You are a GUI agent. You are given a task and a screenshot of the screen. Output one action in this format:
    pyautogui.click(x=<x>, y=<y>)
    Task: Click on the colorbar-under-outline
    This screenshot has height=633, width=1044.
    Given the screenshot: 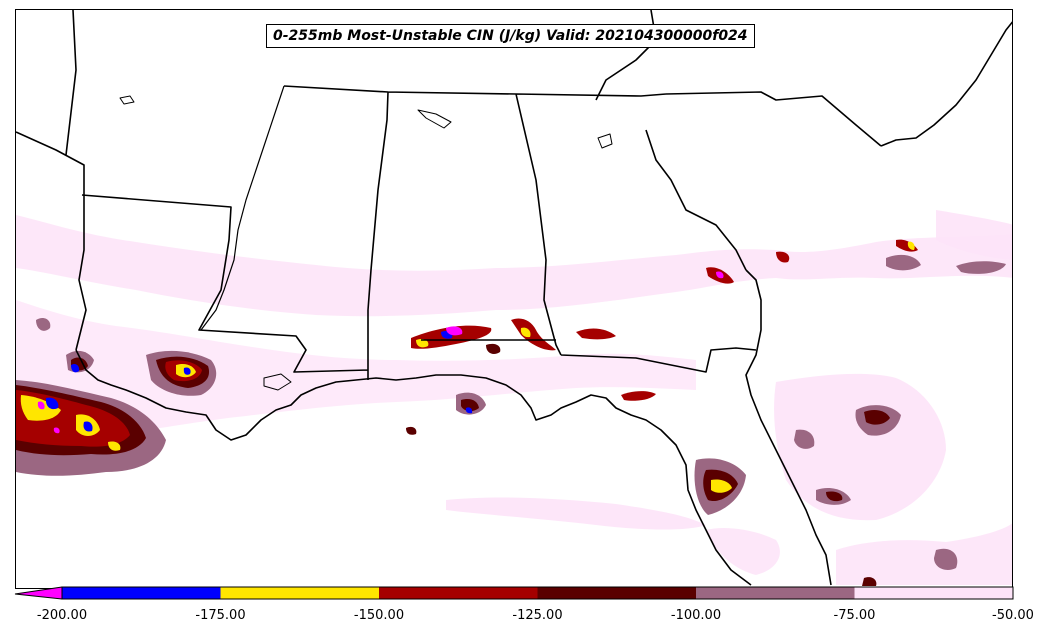 What is the action you would take?
    pyautogui.click(x=38, y=593)
    